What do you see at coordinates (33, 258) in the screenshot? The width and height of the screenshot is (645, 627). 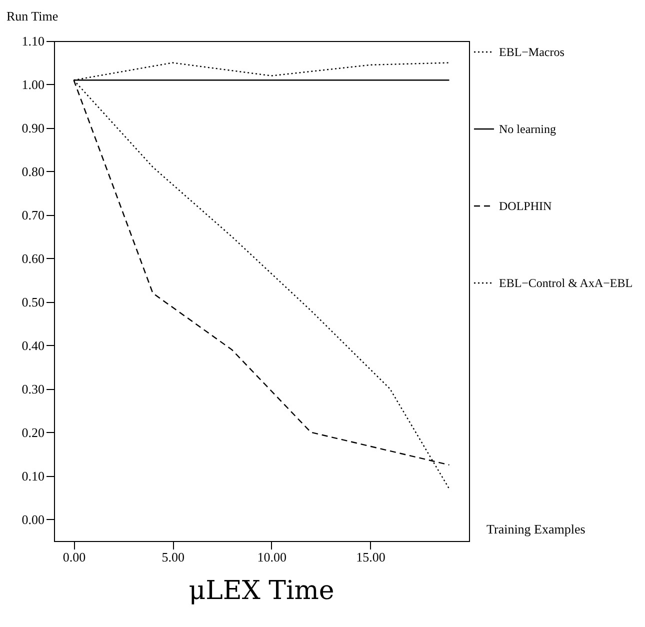 I see `y-tick-label: 0.60` at bounding box center [33, 258].